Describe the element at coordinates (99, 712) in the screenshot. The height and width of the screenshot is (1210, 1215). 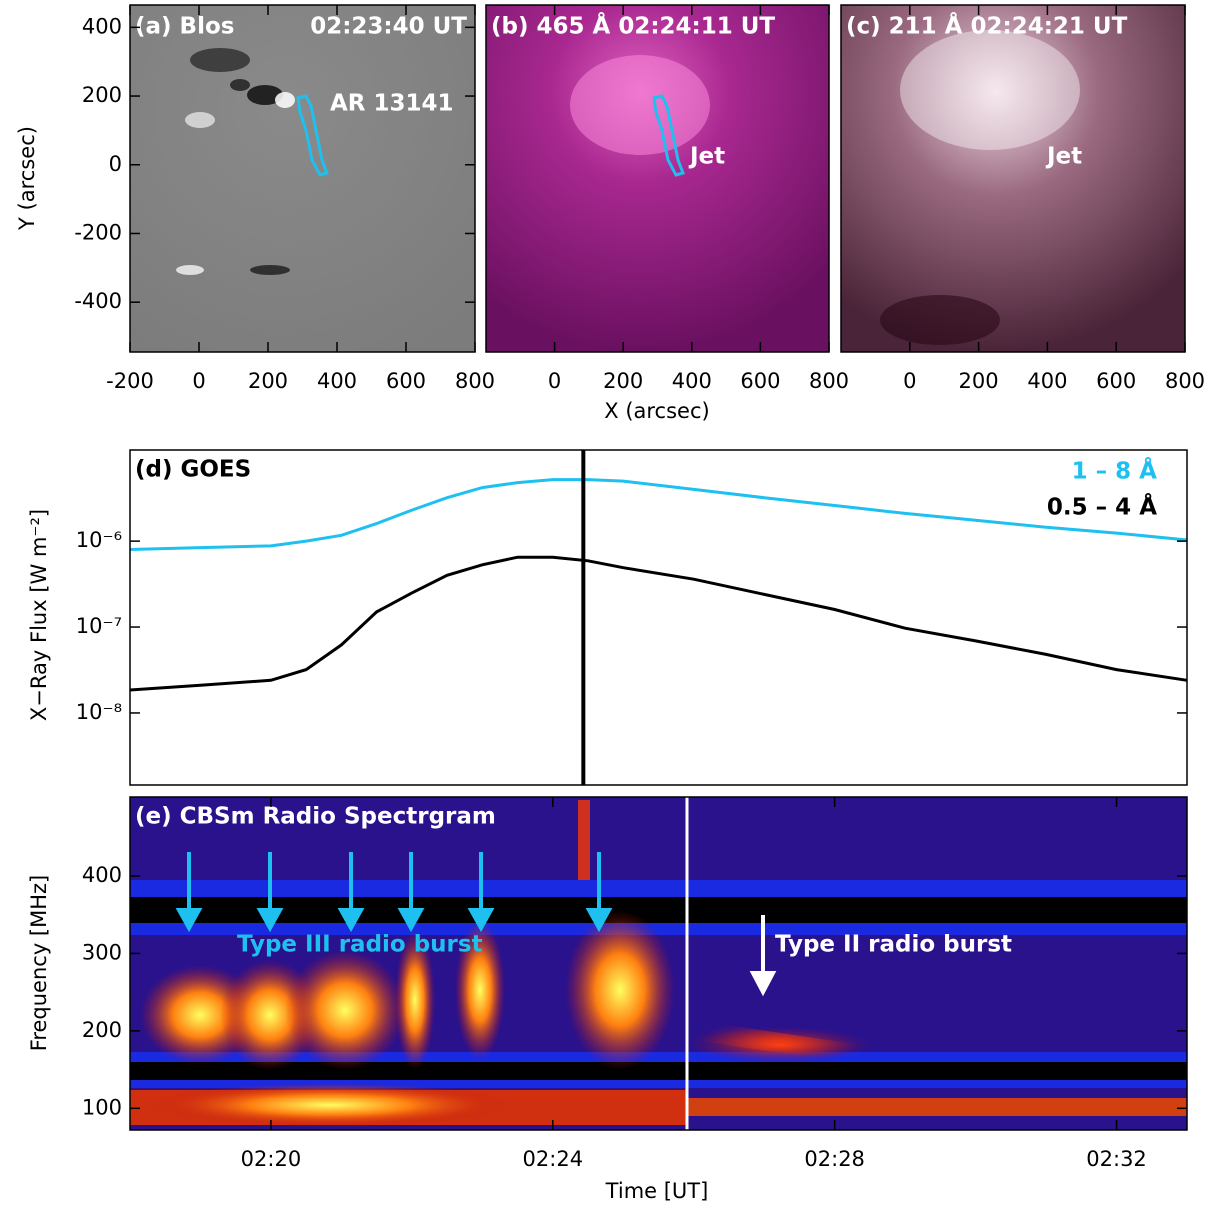
I see `y-tick-label: 10⁻⁸` at that location.